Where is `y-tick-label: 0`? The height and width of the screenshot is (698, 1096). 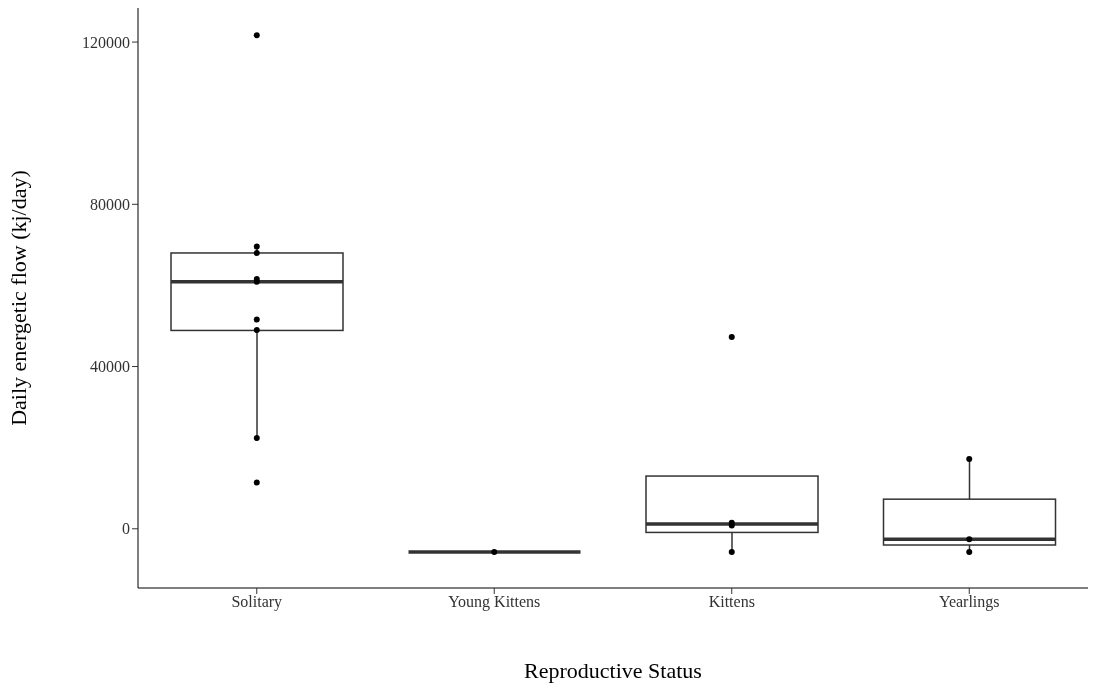
y-tick-label: 0 is located at coordinates (126, 529).